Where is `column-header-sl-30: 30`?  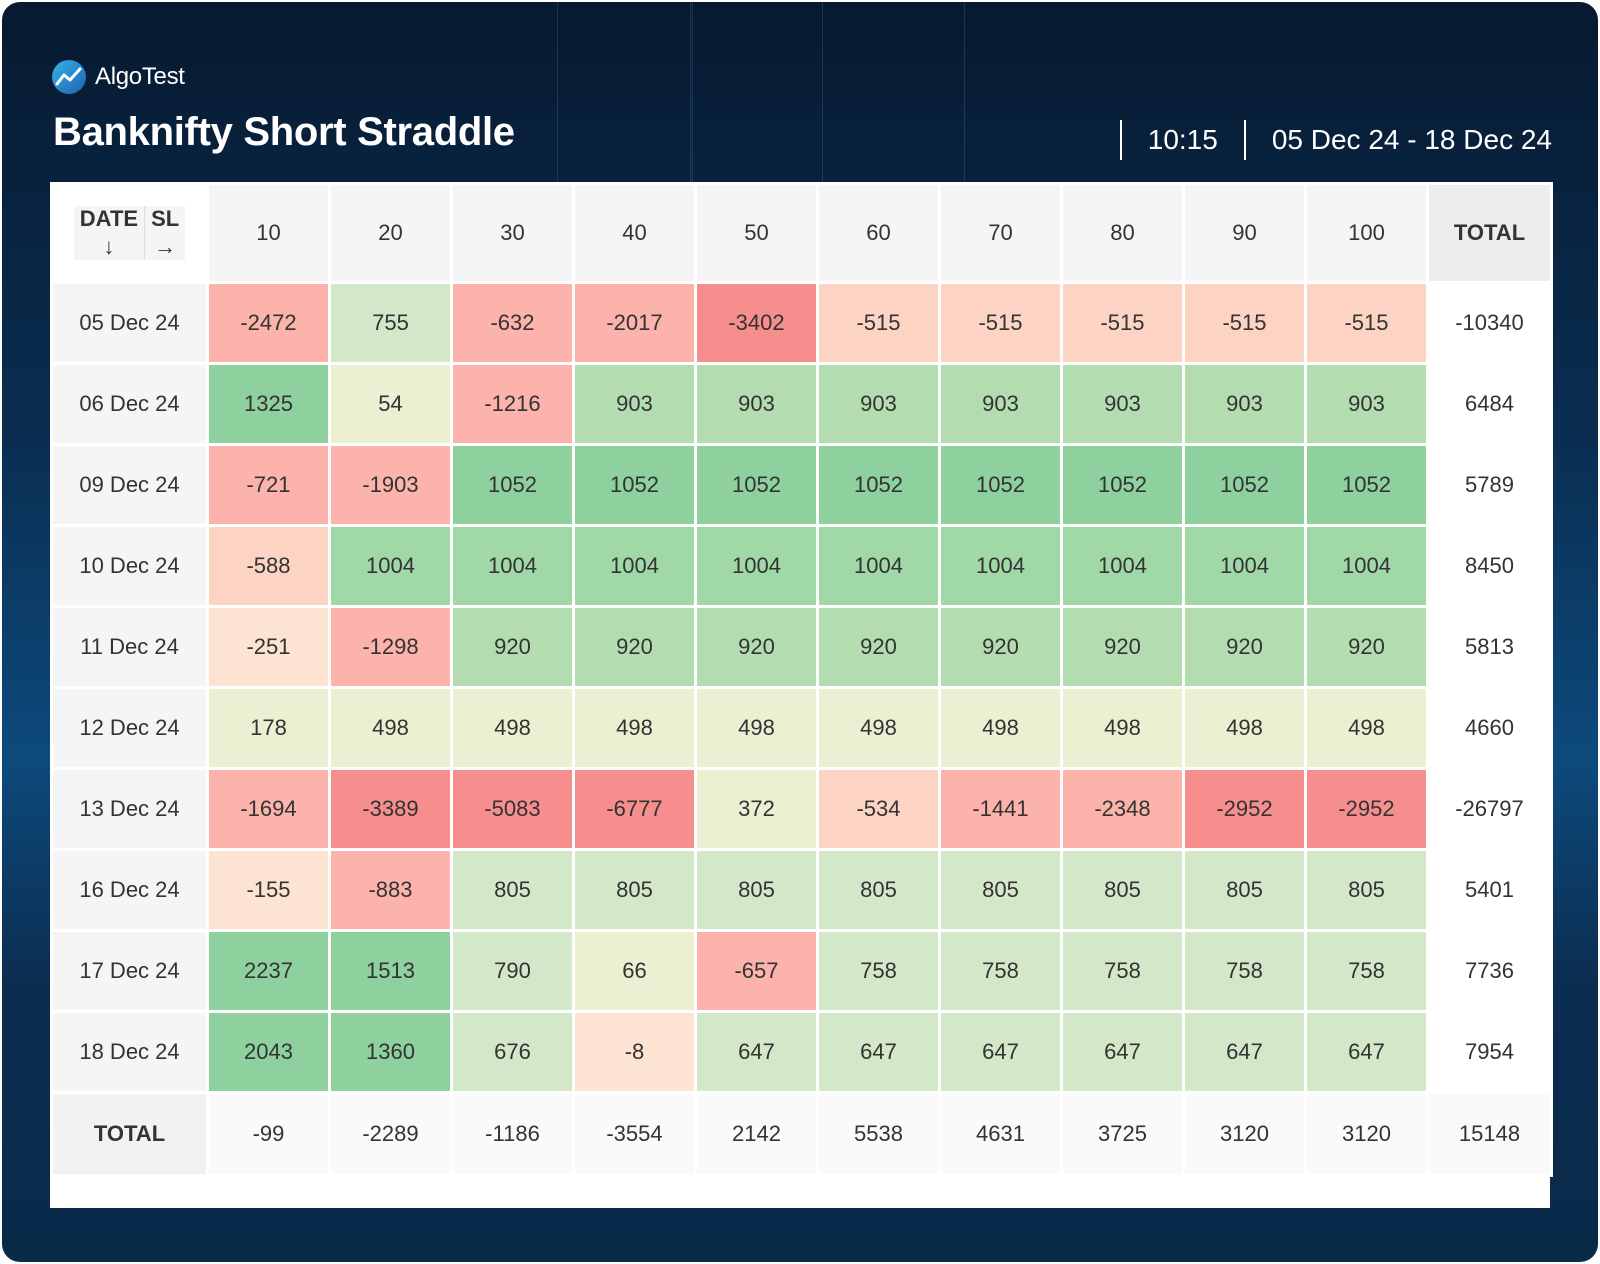
column-header-sl-30: 30 is located at coordinates (512, 233).